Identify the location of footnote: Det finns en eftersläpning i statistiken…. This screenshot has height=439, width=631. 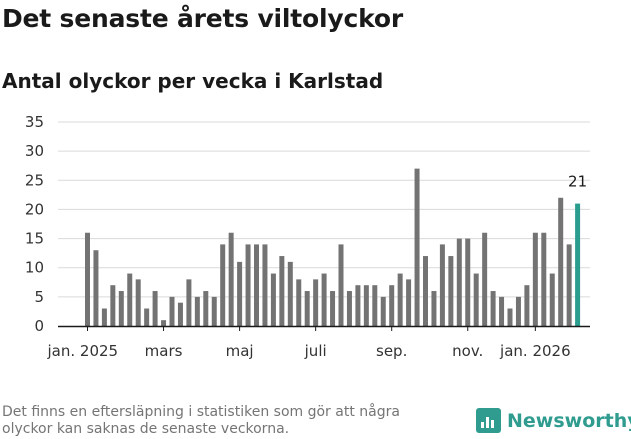
(201, 420).